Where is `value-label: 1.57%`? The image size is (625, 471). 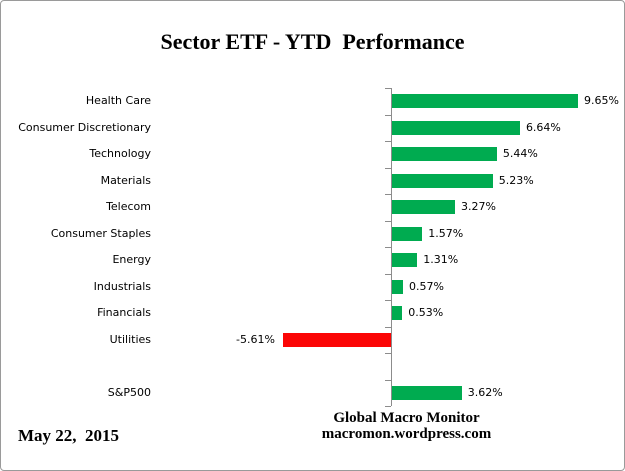
value-label: 1.57% is located at coordinates (446, 233).